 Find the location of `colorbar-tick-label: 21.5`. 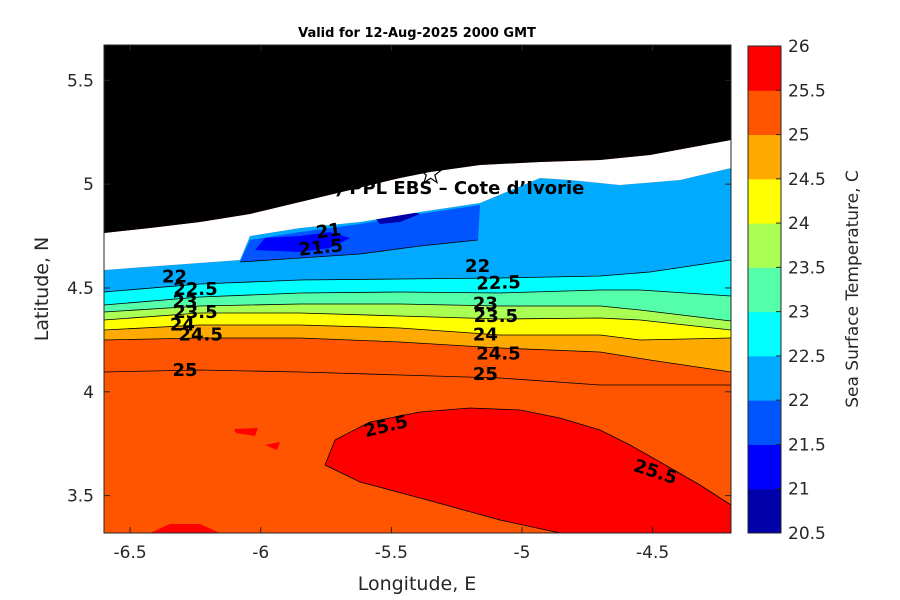

colorbar-tick-label: 21.5 is located at coordinates (807, 445).